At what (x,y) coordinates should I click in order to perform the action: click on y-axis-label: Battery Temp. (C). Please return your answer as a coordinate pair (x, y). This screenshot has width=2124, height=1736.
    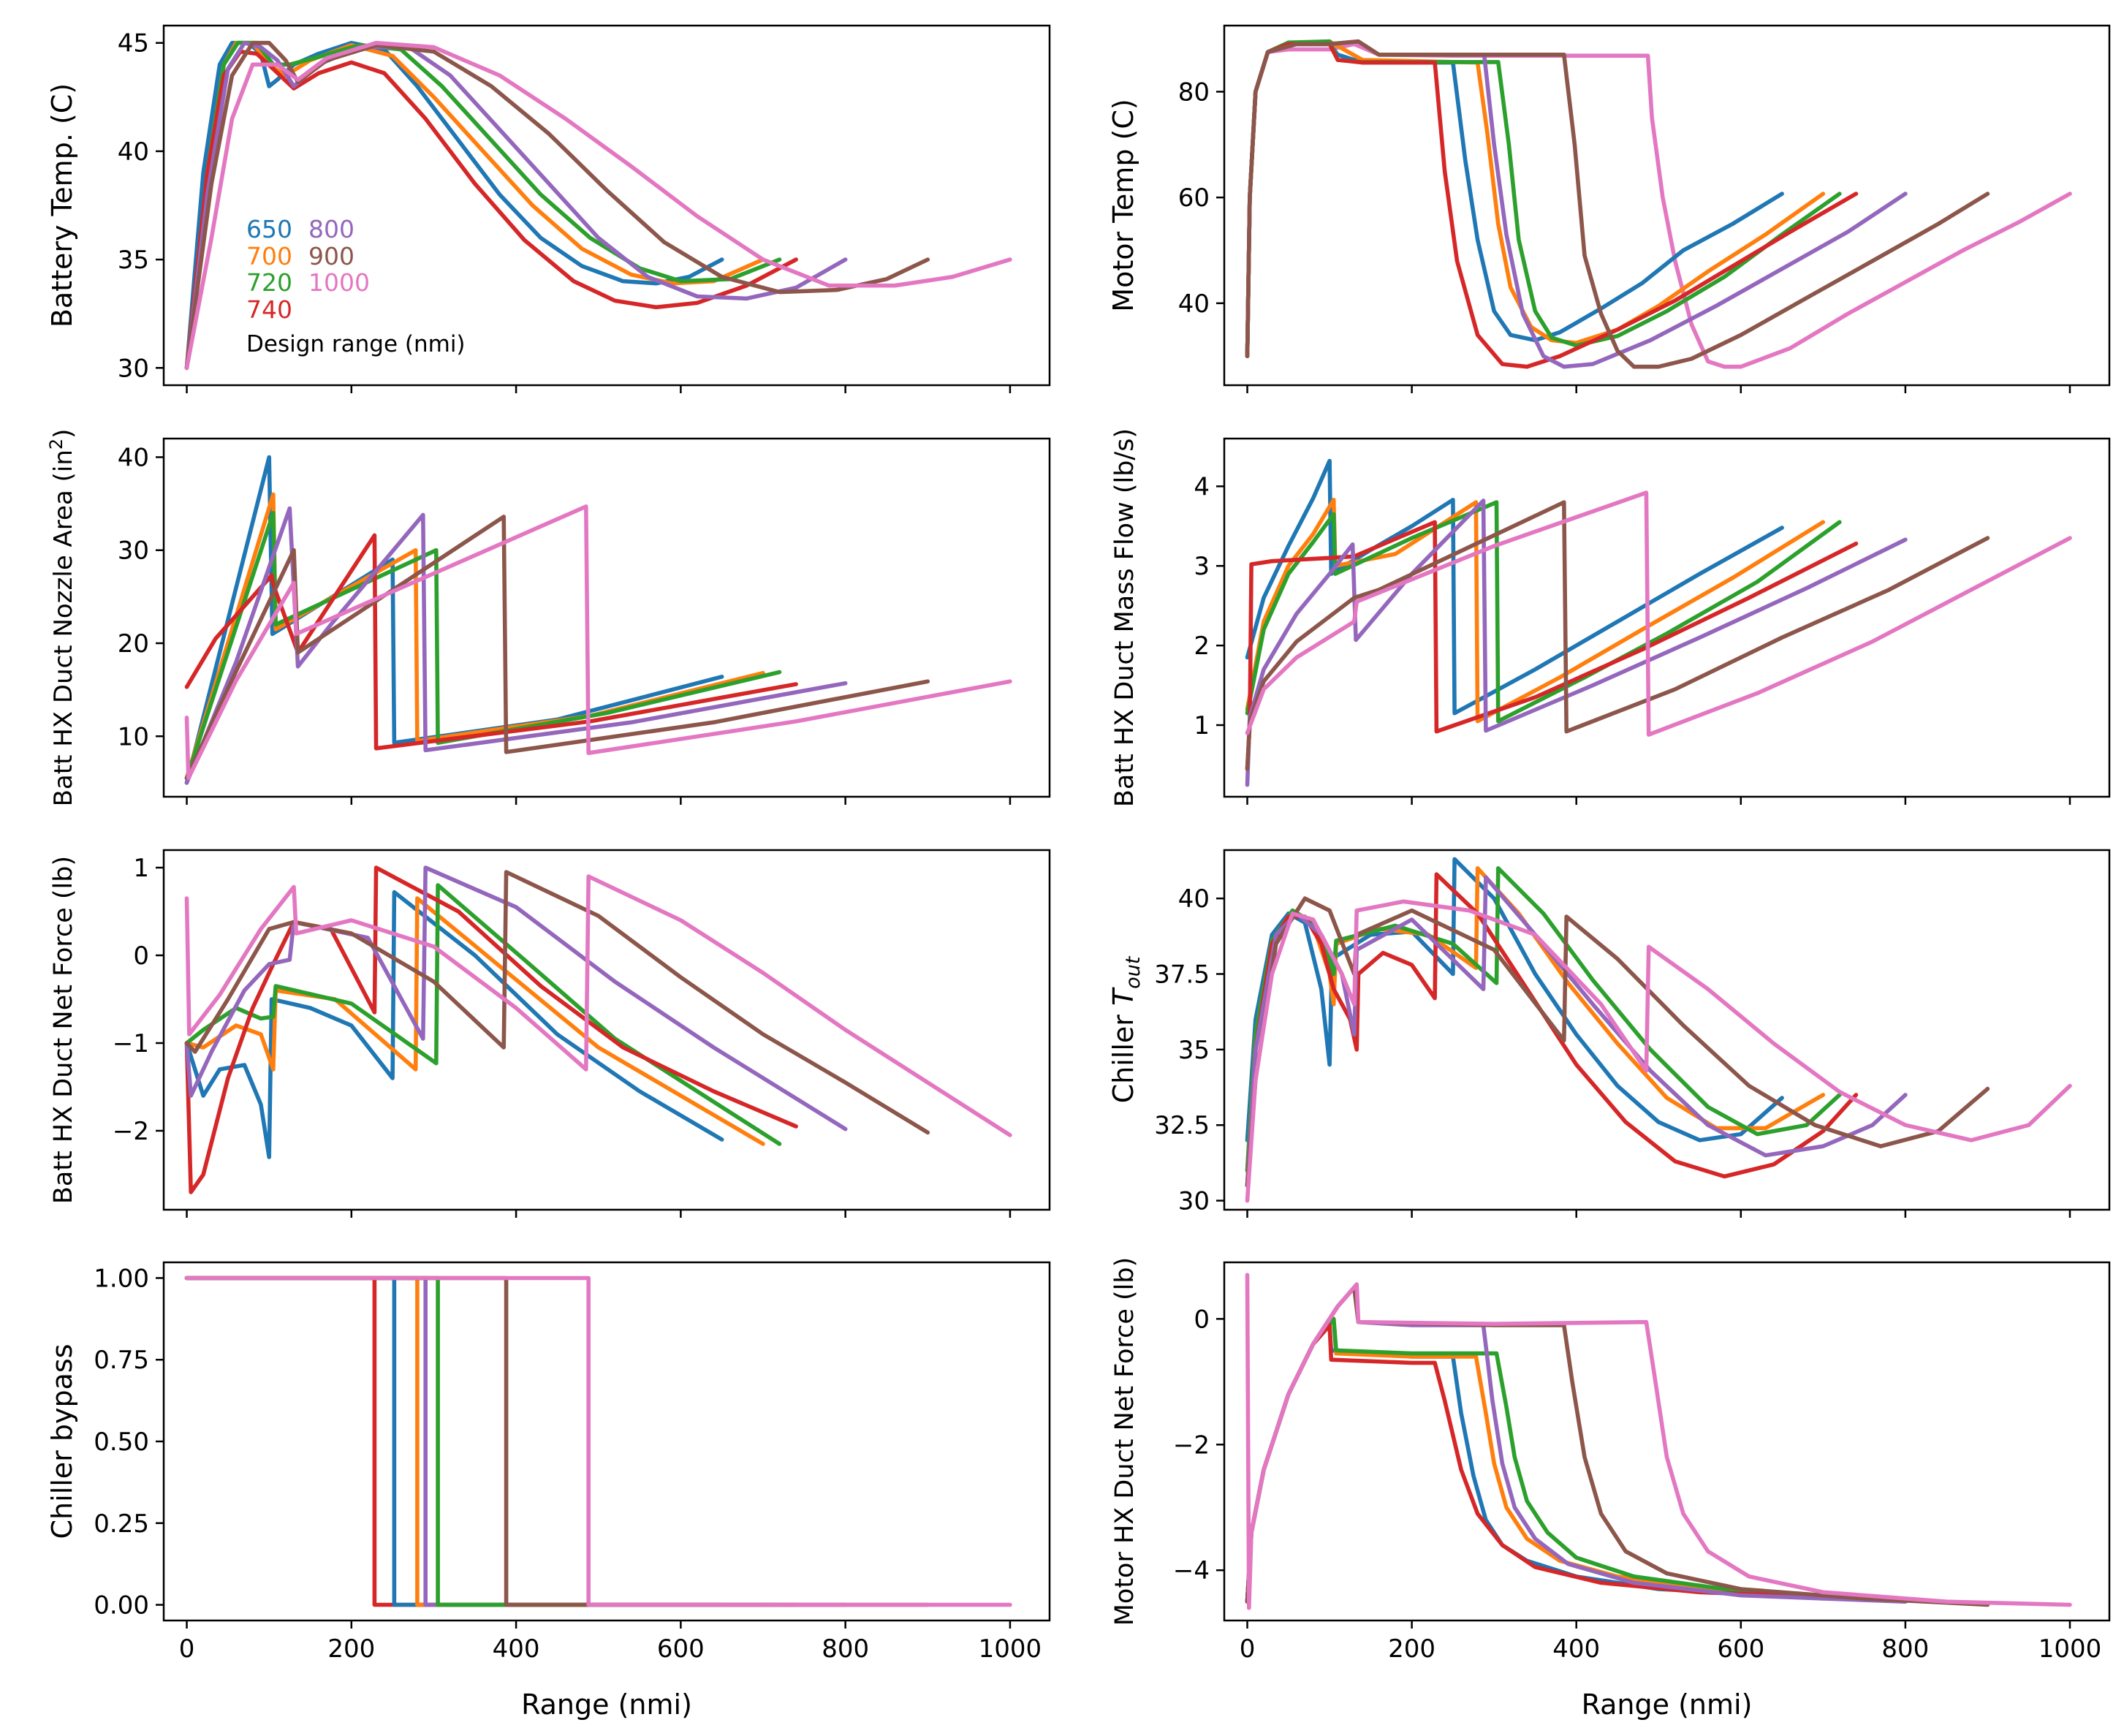
    Looking at the image, I should click on (62, 205).